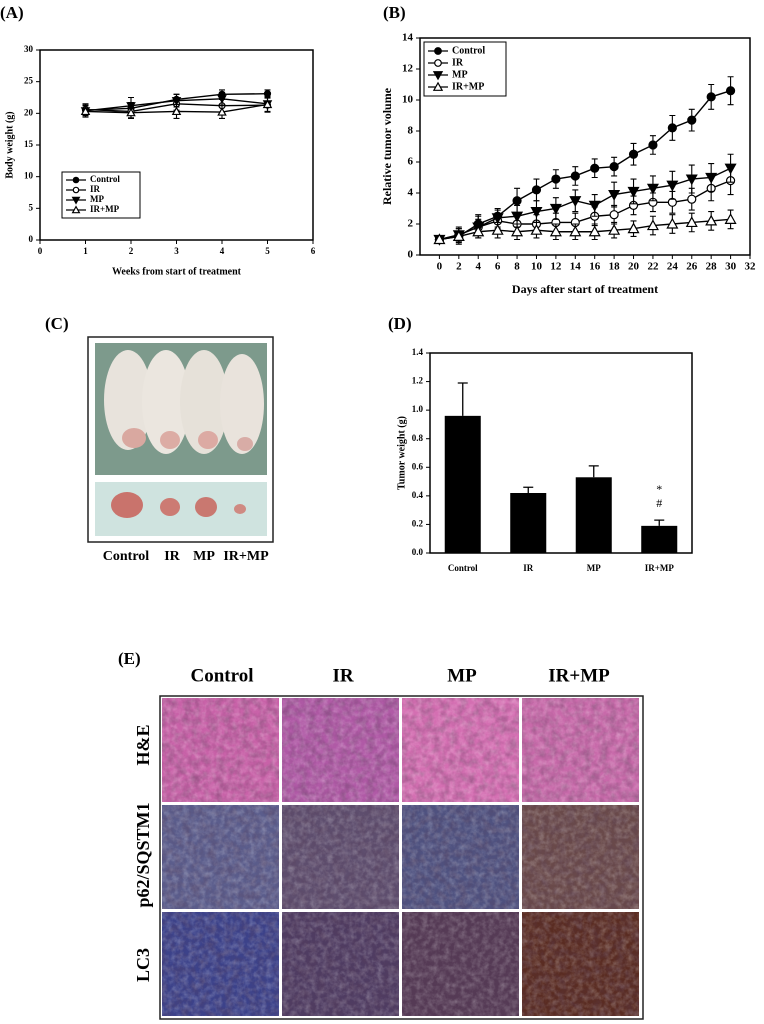  I want to click on y-tick-label: 1.2, so click(418, 381).